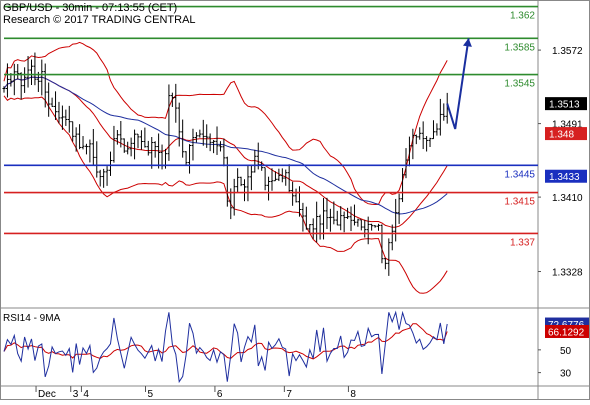  I want to click on level-label-support: 1.337, so click(522, 242).